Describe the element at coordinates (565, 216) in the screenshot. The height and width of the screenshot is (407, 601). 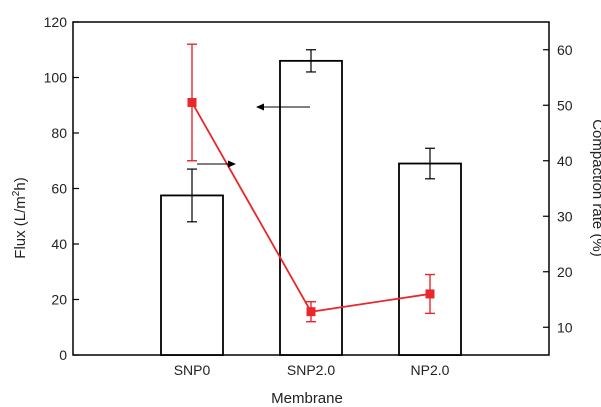
I see `right-axis-tick-label: 30` at that location.